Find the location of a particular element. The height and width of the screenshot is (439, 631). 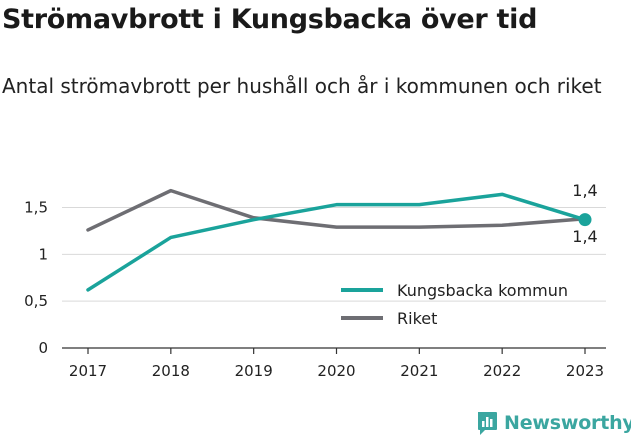

legend-label: Kungsbacka kommun is located at coordinates (482, 290).